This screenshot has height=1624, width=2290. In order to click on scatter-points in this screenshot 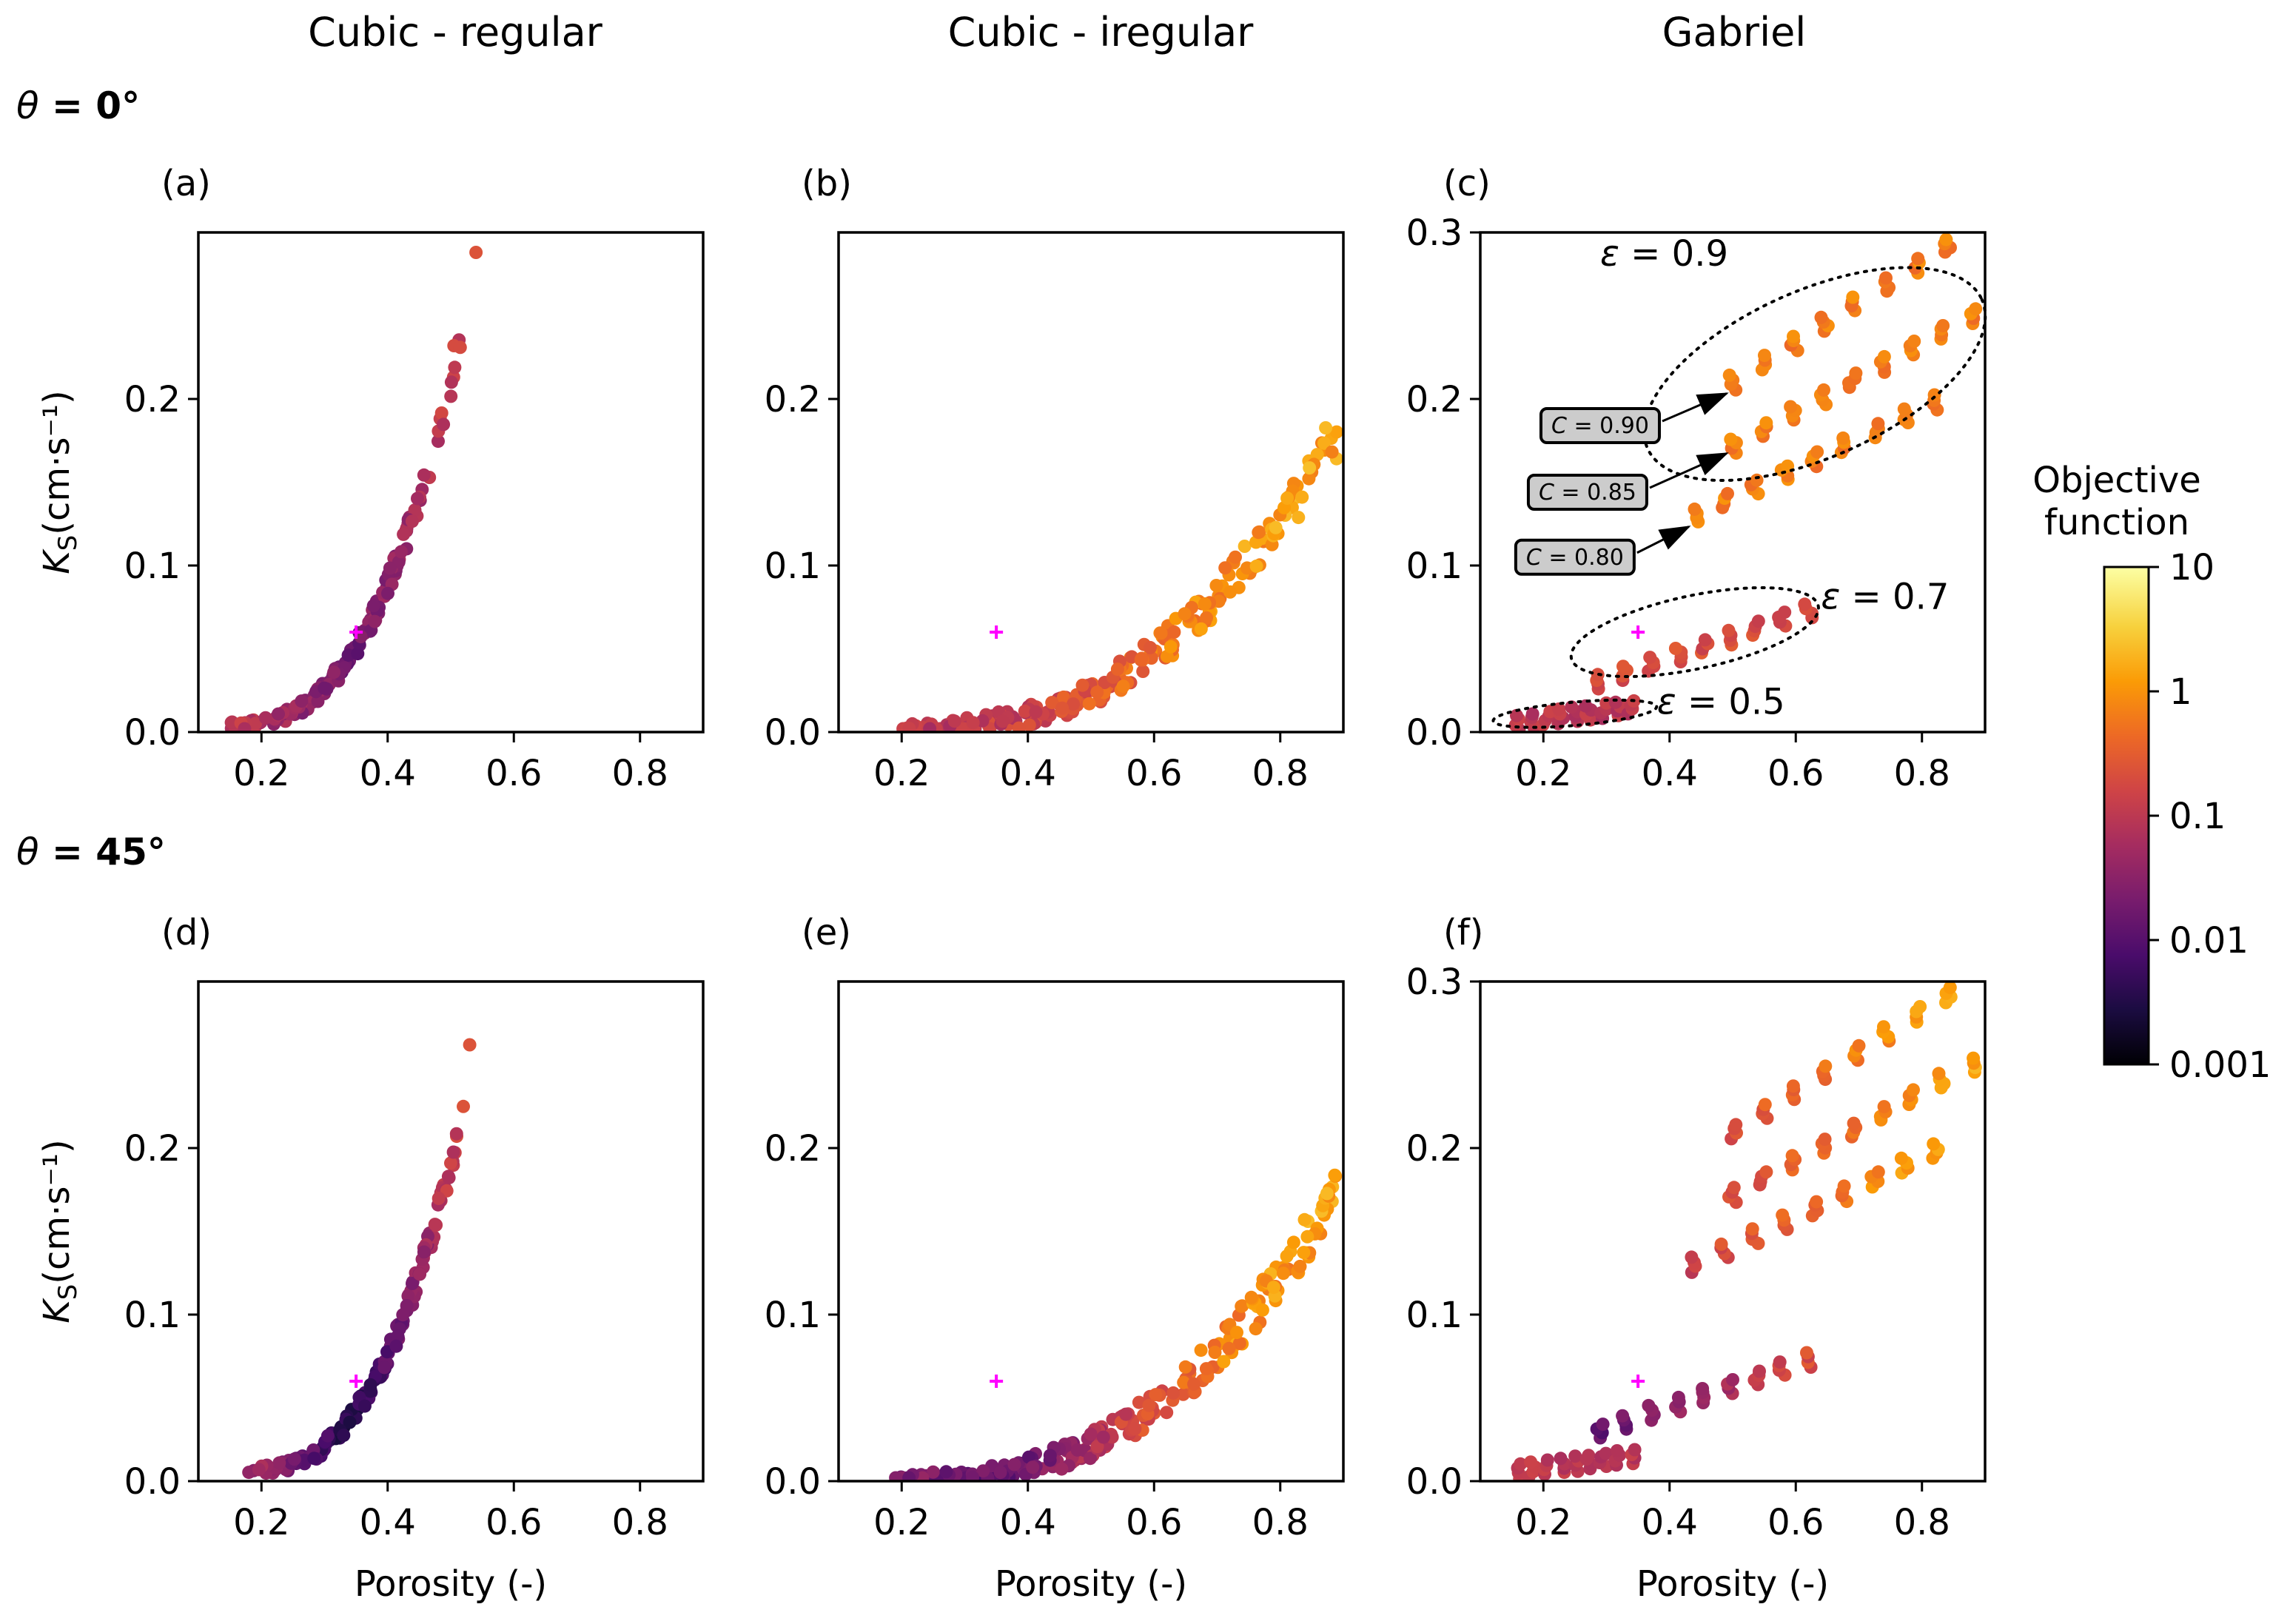, I will do `click(353, 489)`.